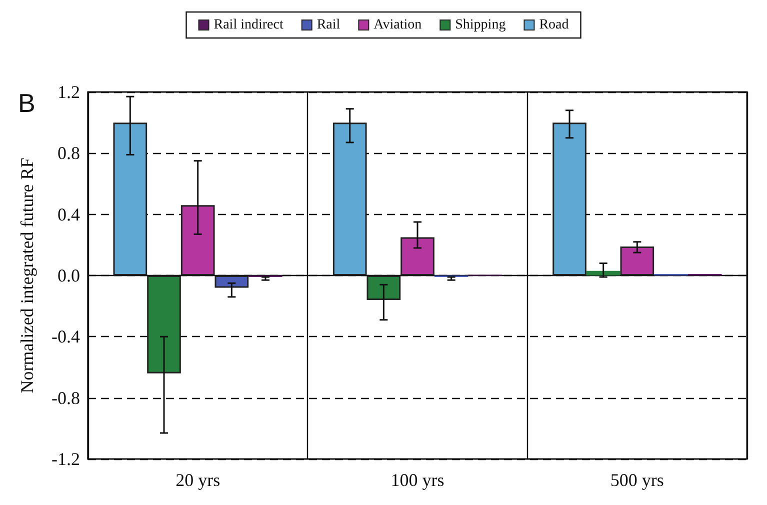 Image resolution: width=767 pixels, height=505 pixels. What do you see at coordinates (480, 25) in the screenshot?
I see `legend-label: Shipping` at bounding box center [480, 25].